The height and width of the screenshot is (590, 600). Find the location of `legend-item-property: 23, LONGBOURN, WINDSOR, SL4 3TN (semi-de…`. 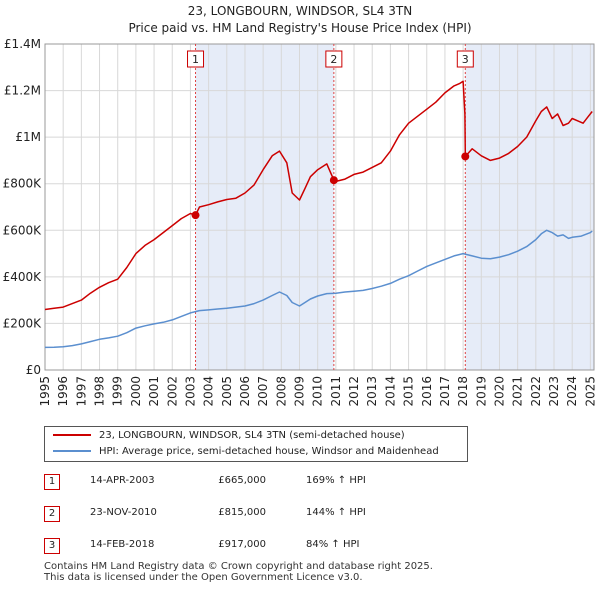

legend-item-property: 23, LONGBOURN, WINDSOR, SL4 3TN (semi-de… is located at coordinates (229, 436).